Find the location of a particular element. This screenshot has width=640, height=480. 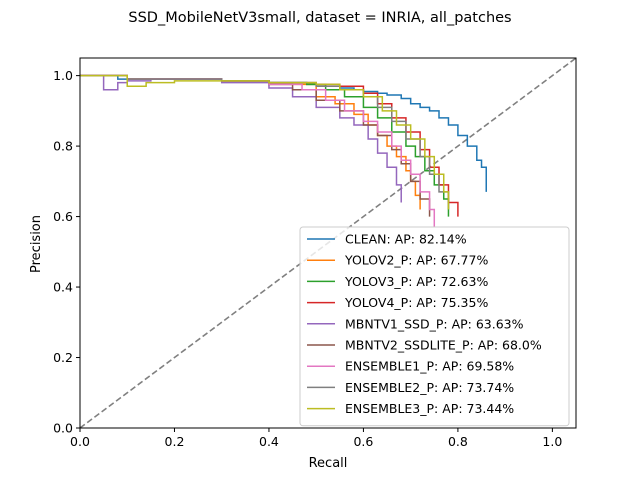

x-tick-label: 0.6 is located at coordinates (363, 441).